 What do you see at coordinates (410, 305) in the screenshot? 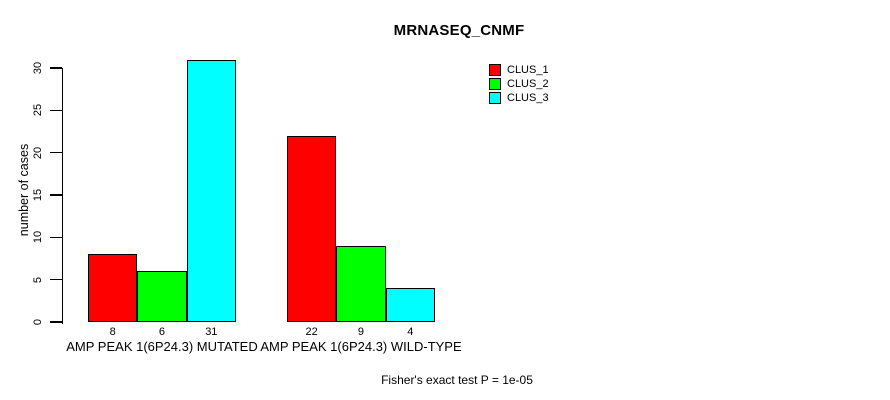
I see `bar-clus_3-group2` at bounding box center [410, 305].